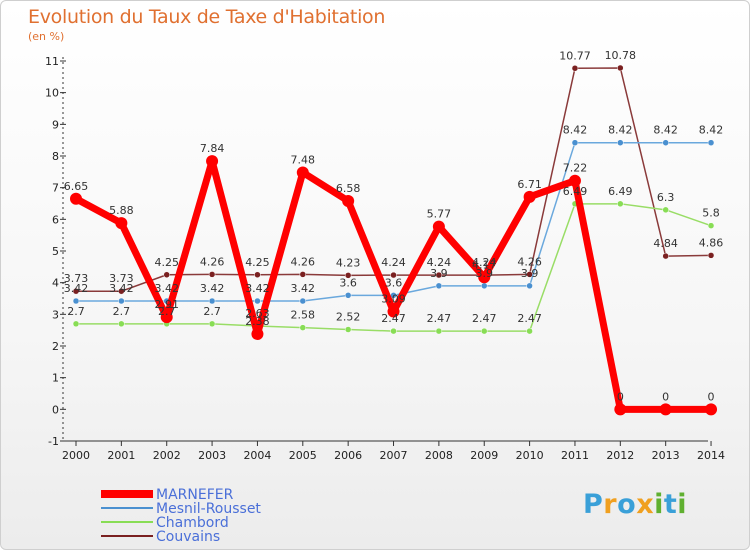 Image resolution: width=750 pixels, height=550 pixels. I want to click on data-label-couvains: 4.25, so click(257, 262).